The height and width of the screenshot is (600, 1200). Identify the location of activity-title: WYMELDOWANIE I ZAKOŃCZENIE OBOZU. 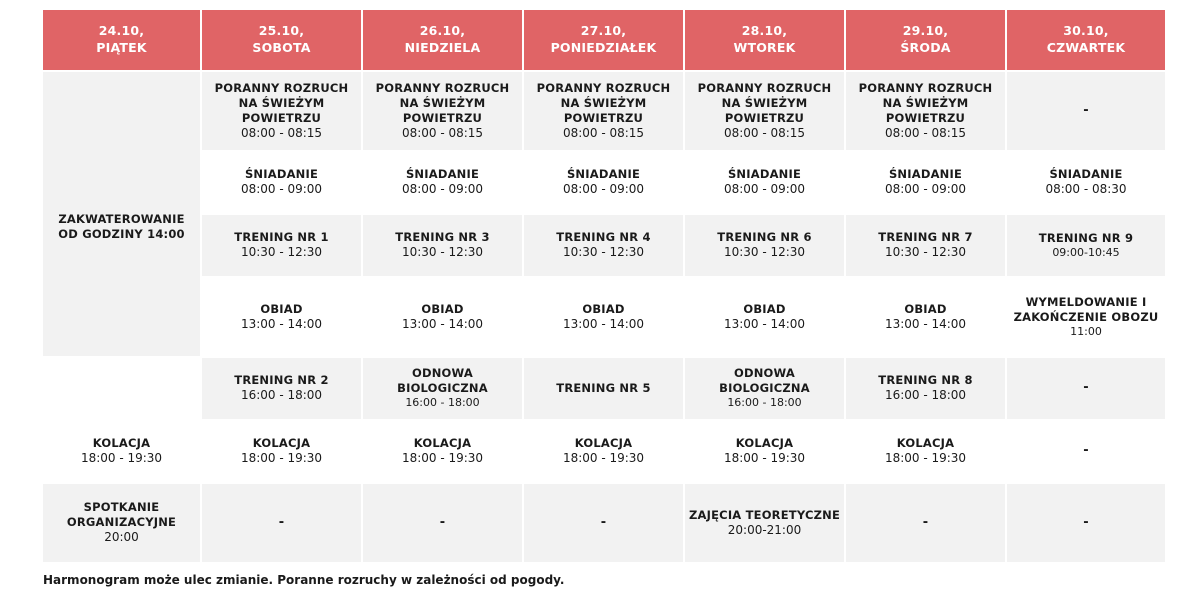
(1086, 309).